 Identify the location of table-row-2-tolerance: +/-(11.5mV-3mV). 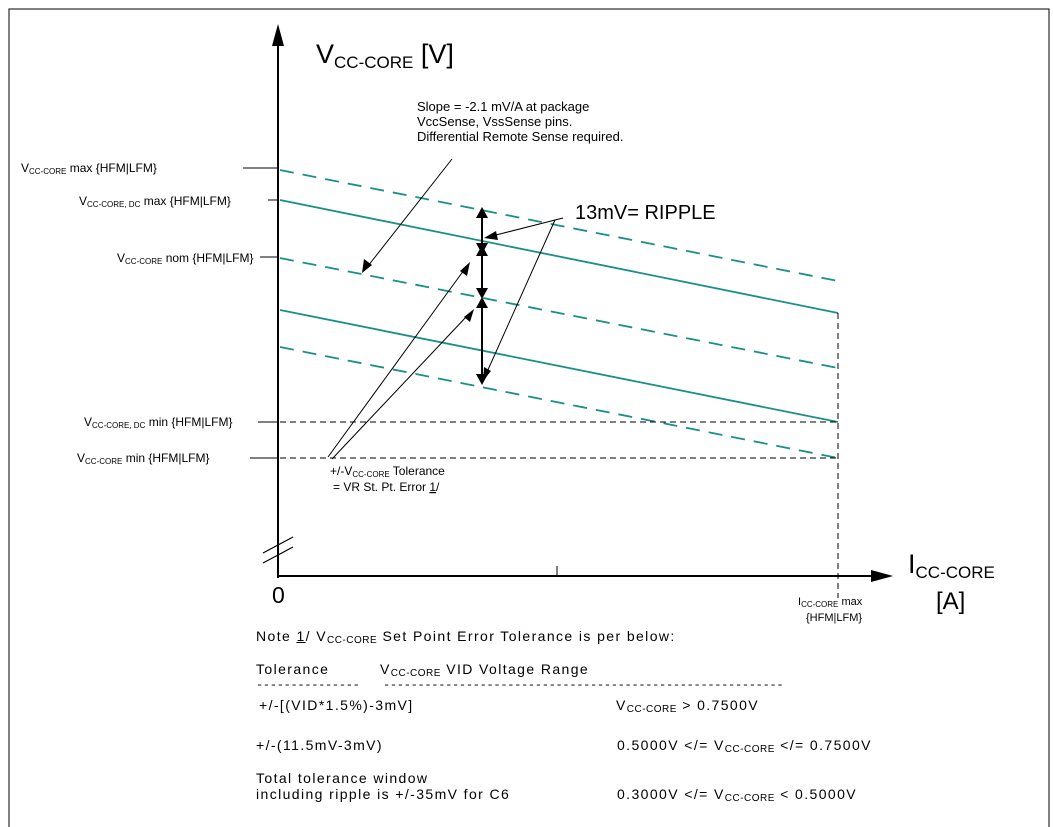
(319, 745).